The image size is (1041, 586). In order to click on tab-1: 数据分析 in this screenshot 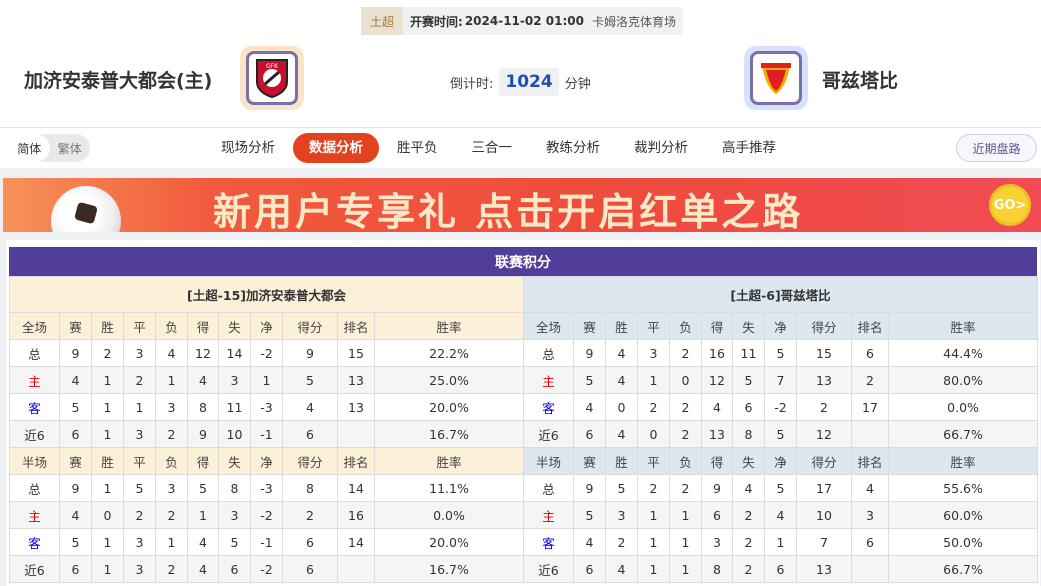, I will do `click(336, 148)`.